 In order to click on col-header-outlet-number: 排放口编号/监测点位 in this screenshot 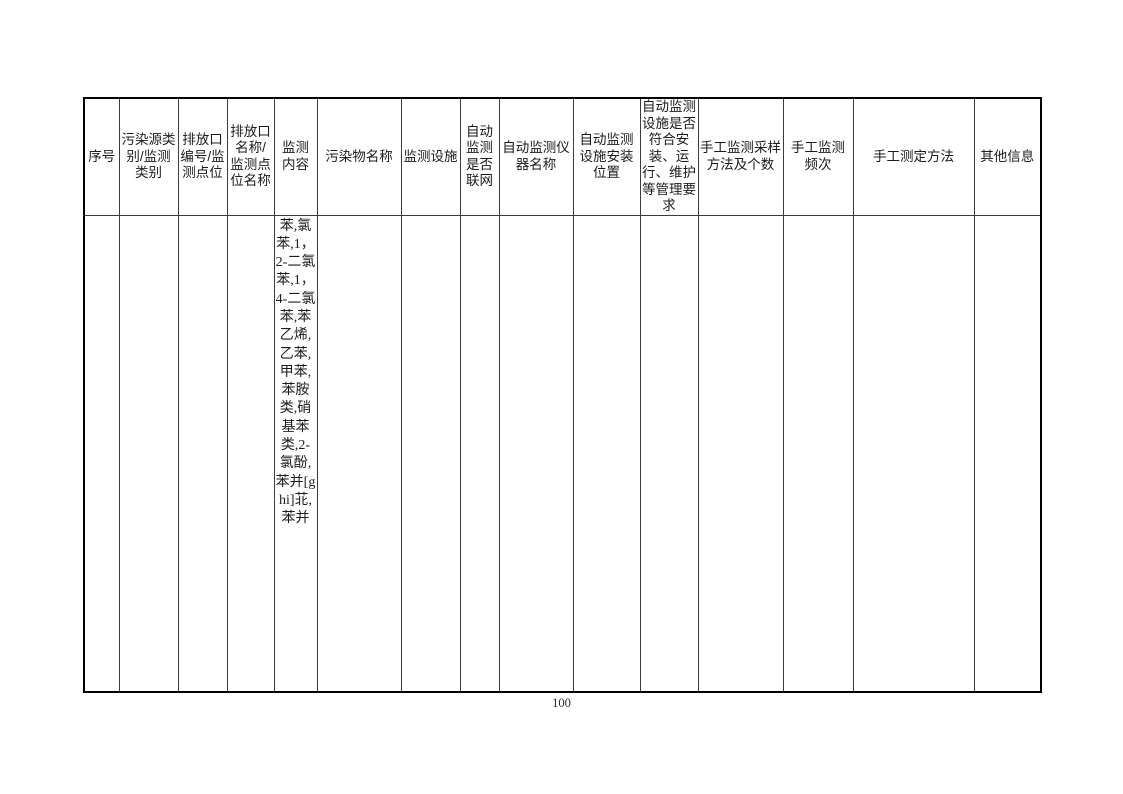, I will do `click(202, 156)`.